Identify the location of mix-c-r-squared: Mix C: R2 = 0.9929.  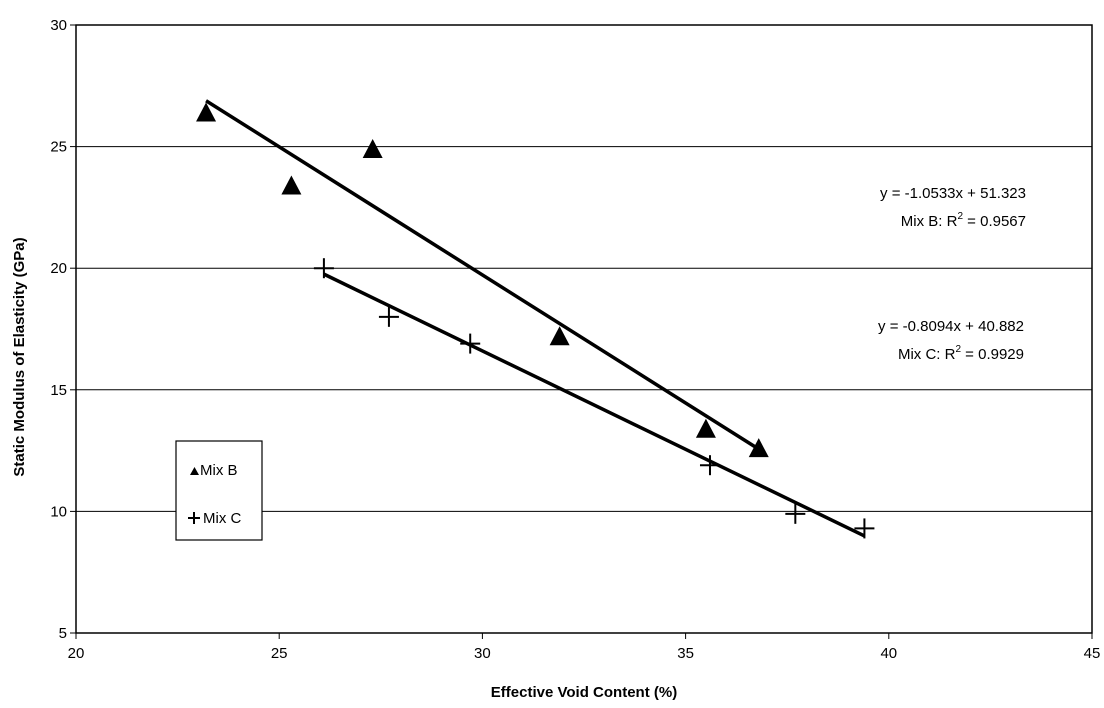
(961, 353).